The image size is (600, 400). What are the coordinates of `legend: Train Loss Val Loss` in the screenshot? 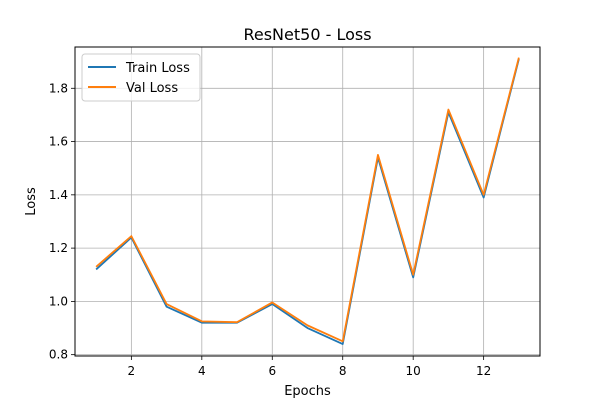 It's located at (141, 77).